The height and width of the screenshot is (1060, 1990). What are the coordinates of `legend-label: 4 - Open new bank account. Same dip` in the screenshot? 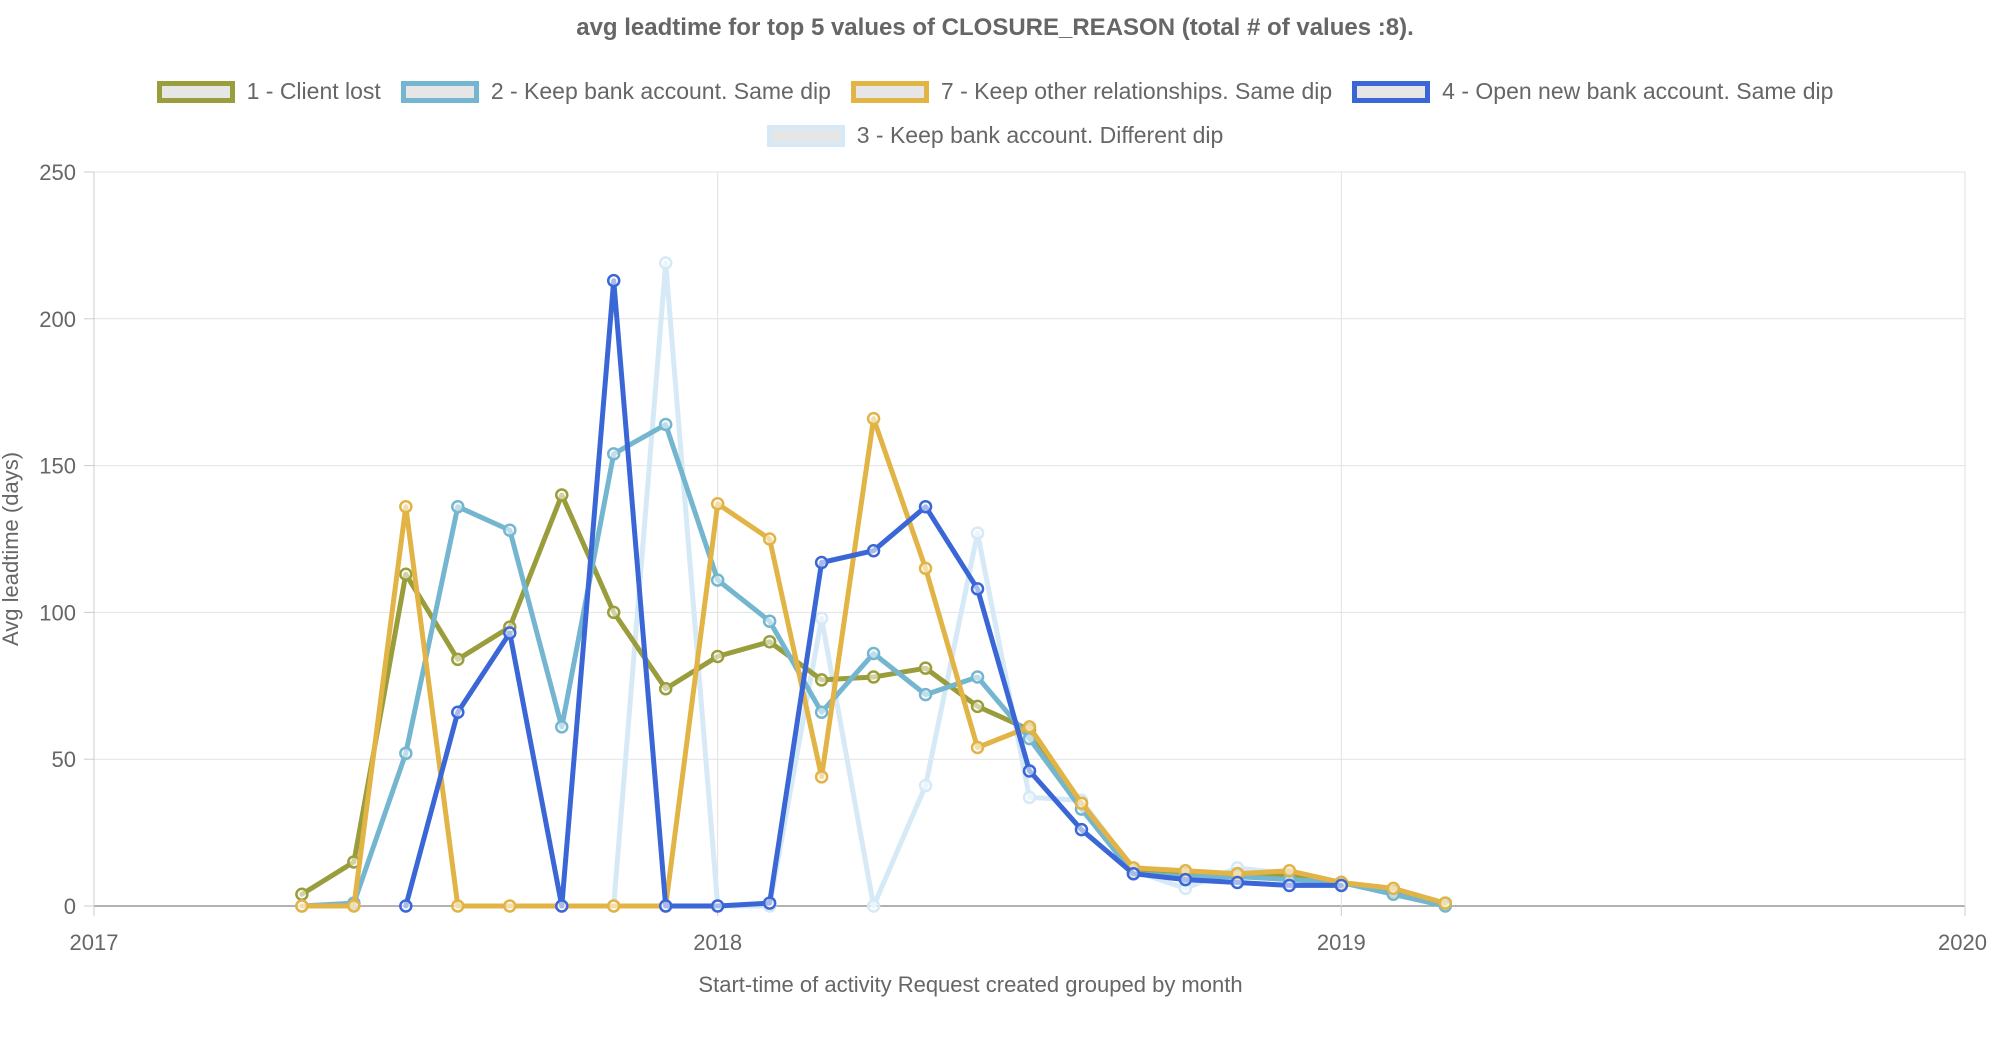 It's located at (1638, 91).